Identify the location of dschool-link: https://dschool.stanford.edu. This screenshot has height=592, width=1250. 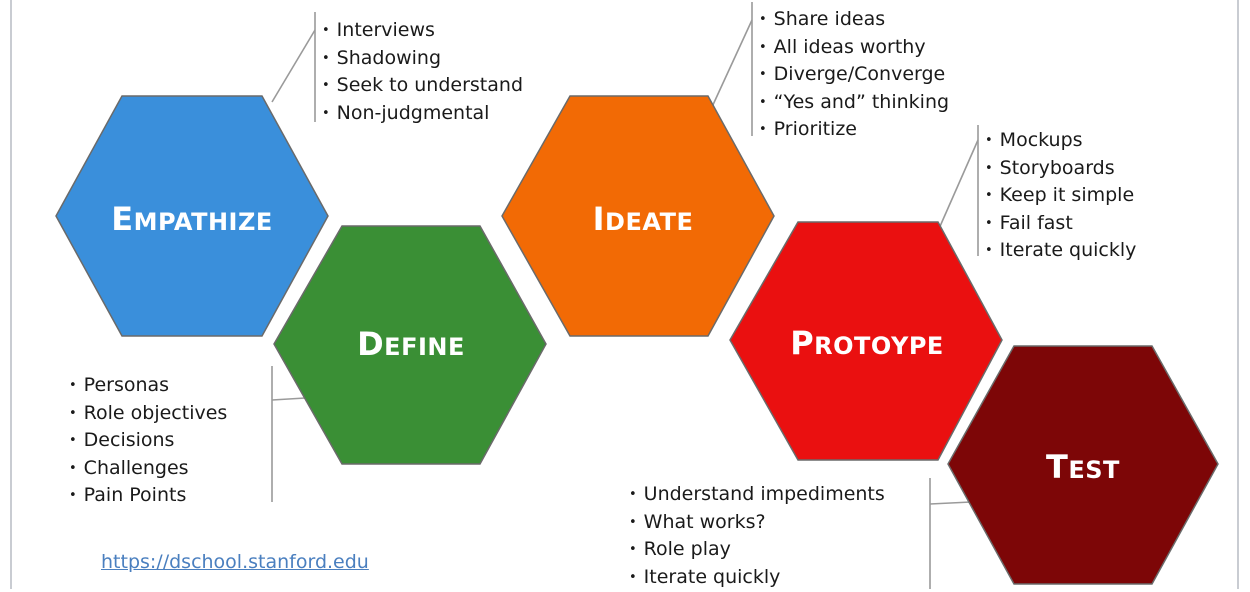
(235, 562).